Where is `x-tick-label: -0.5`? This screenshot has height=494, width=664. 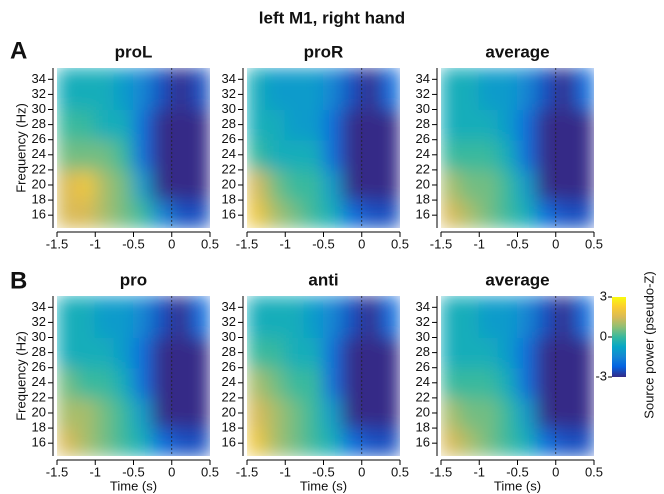
x-tick-label: -0.5 is located at coordinates (517, 471).